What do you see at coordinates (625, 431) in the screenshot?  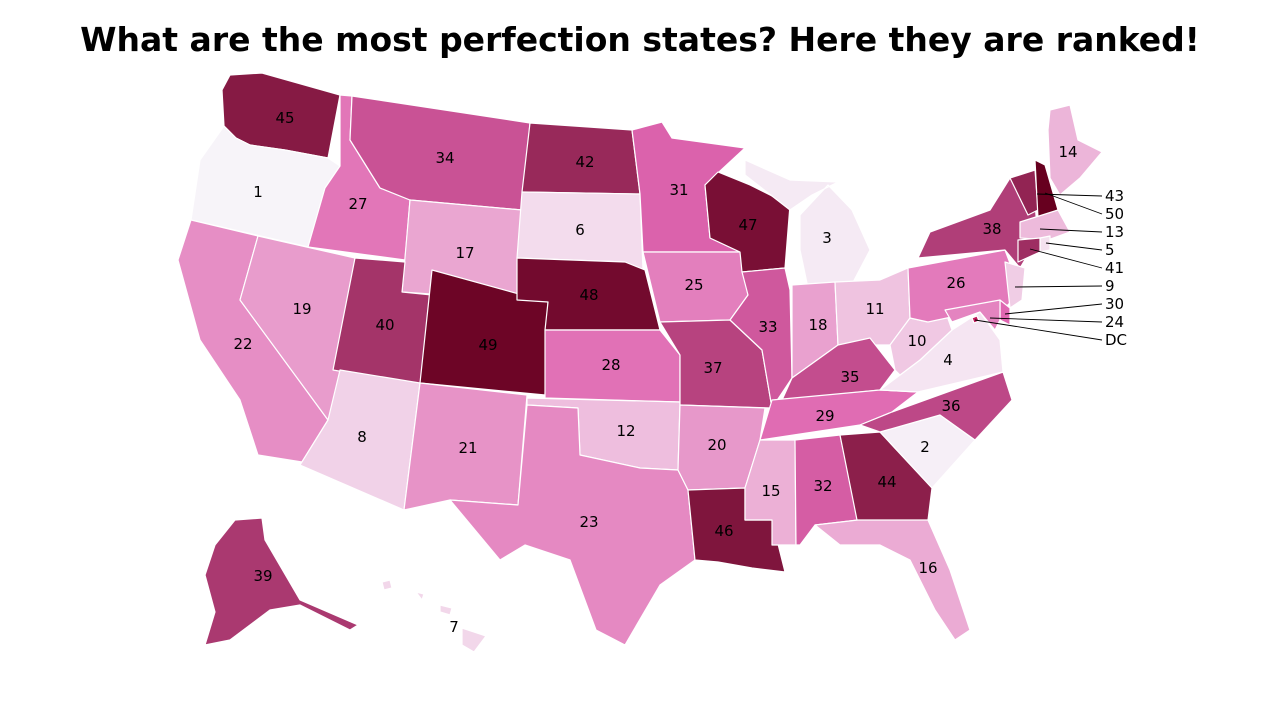 I see `rank-label-ok: 12` at bounding box center [625, 431].